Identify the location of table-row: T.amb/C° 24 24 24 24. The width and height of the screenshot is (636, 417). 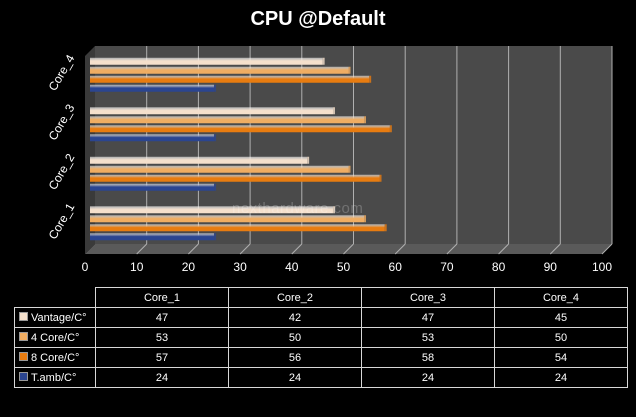
(321, 377).